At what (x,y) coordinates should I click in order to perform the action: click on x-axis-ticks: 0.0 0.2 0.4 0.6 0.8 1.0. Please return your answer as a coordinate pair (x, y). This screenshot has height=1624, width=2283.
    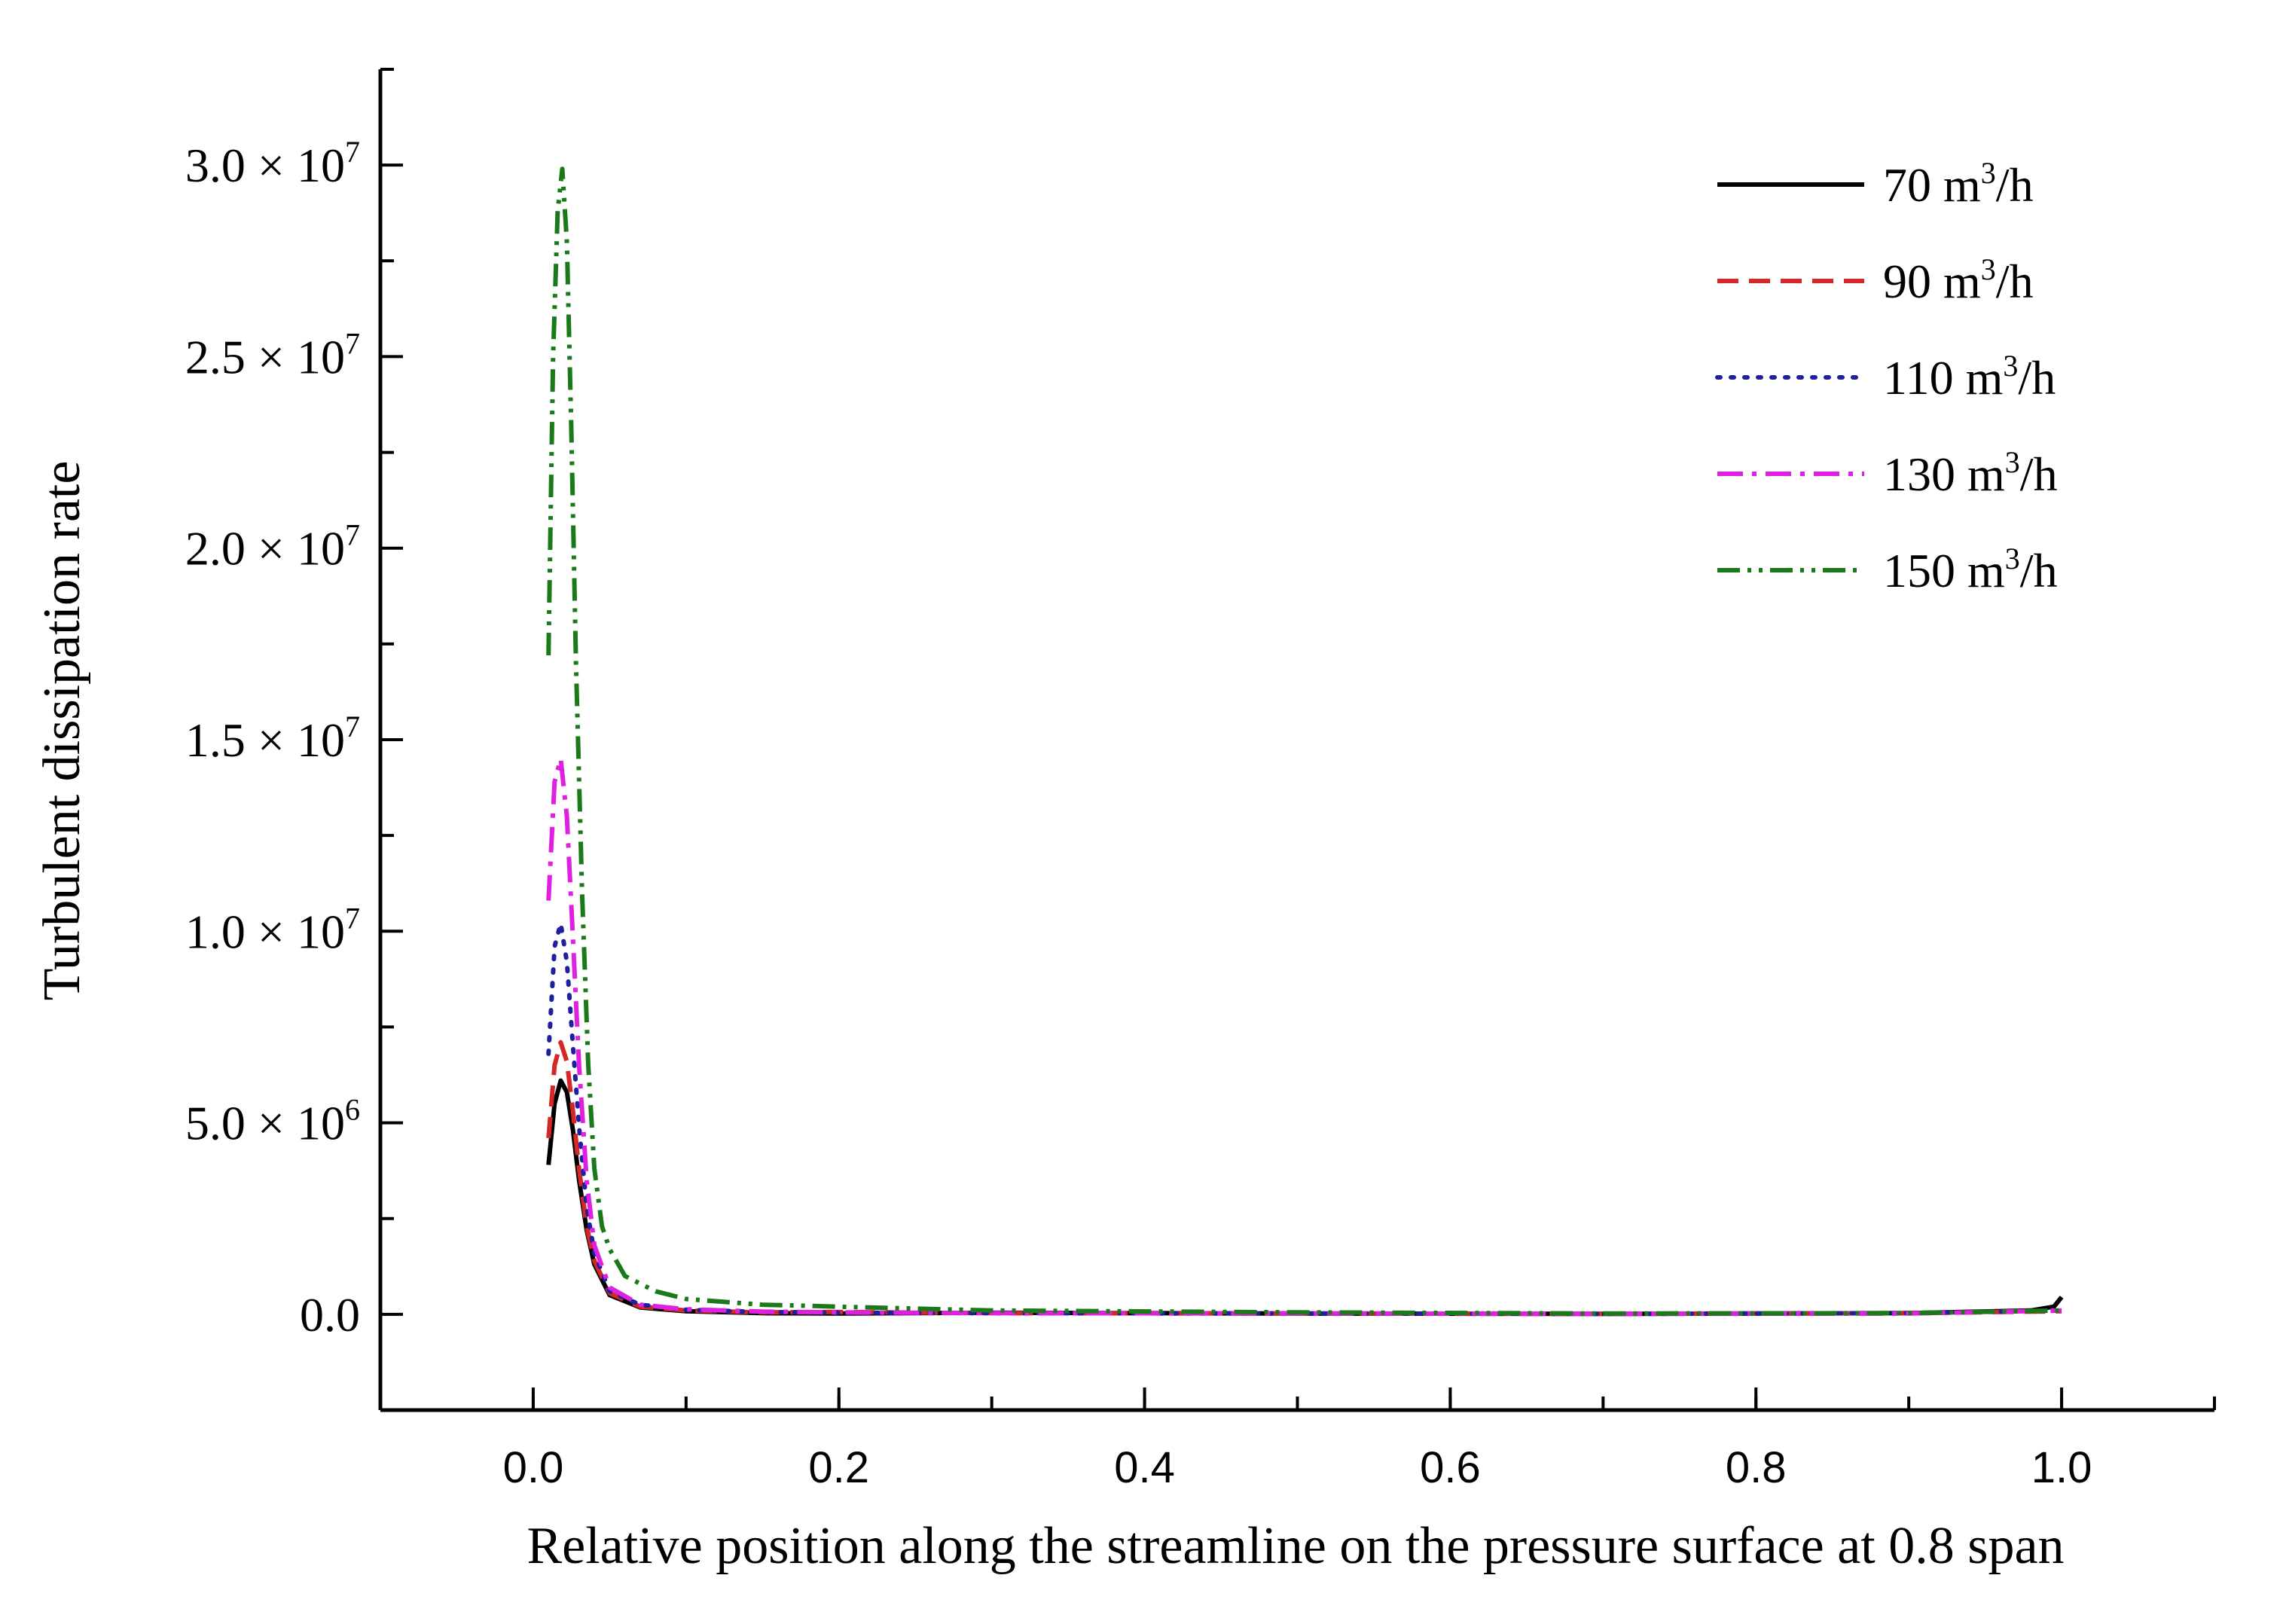
    Looking at the image, I should click on (1297, 1439).